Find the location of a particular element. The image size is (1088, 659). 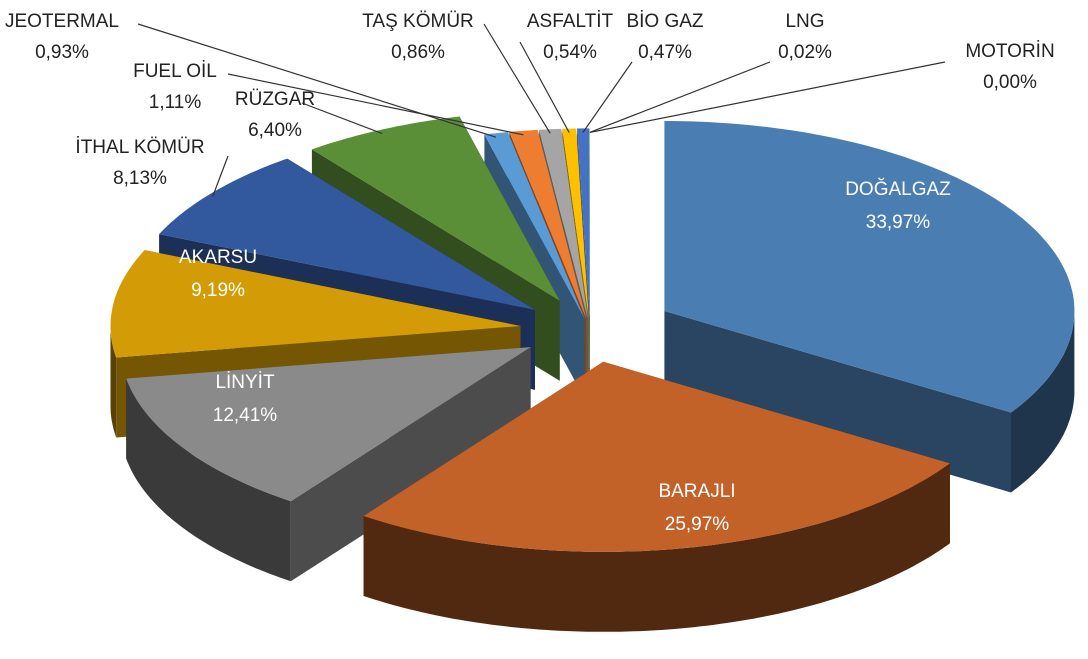

slice-value-label: 33,97% is located at coordinates (898, 222).